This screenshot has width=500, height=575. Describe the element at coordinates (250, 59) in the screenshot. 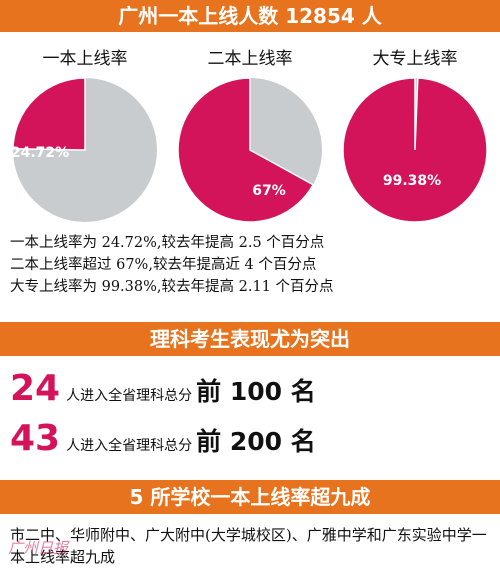

I see `pie-title: 二本上线率` at that location.